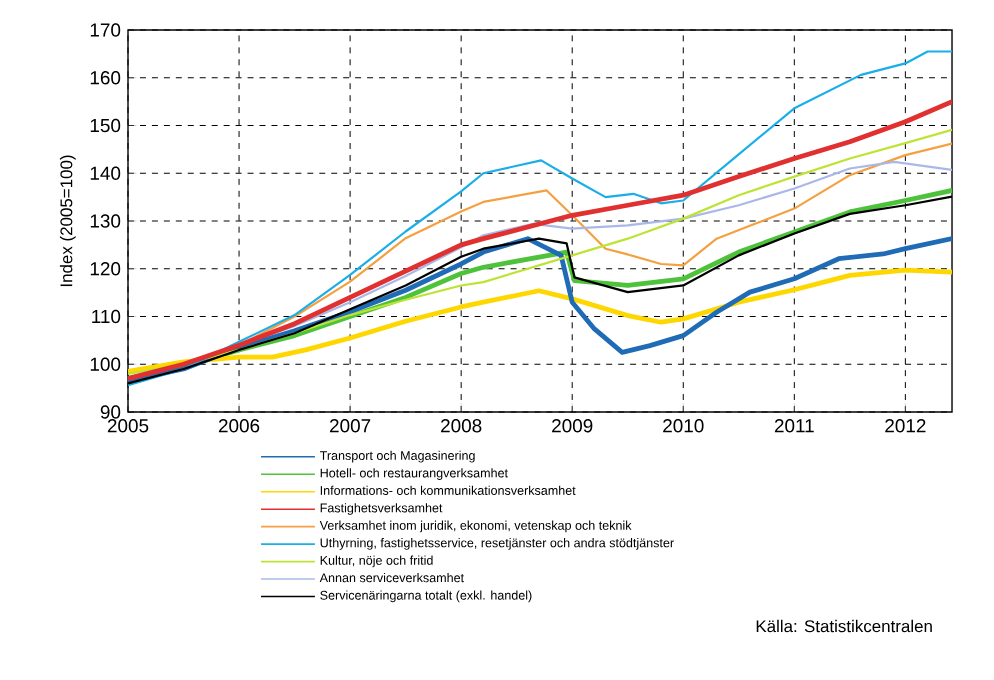  What do you see at coordinates (105, 30) in the screenshot?
I see `y-tick-label: 170` at bounding box center [105, 30].